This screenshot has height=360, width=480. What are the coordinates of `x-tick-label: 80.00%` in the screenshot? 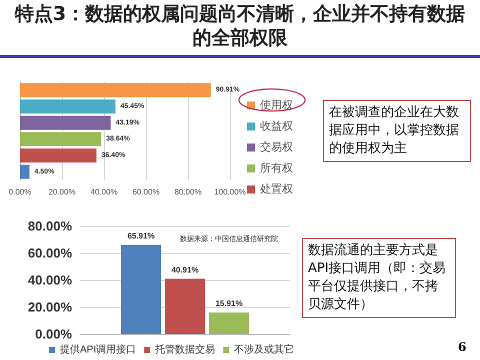 It's located at (188, 192).